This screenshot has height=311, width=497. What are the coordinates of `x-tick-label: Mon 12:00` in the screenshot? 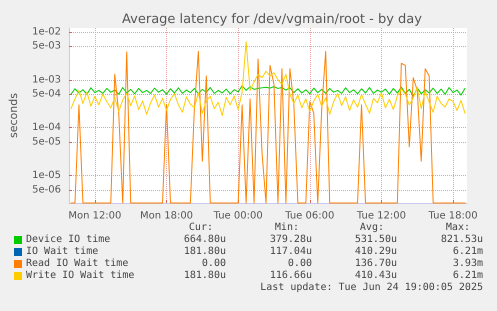 It's located at (95, 216).